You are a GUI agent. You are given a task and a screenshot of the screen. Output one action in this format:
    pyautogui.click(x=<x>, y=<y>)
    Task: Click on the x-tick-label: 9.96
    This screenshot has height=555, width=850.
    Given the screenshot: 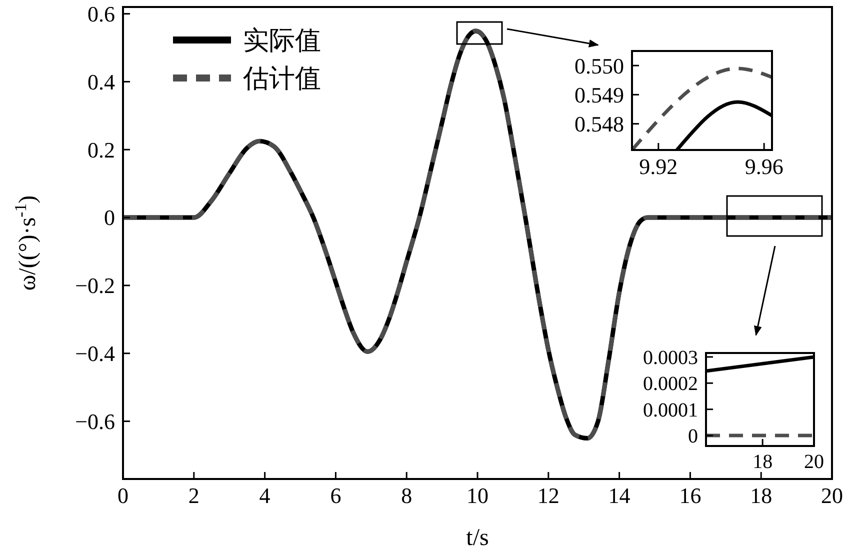 What is the action you would take?
    pyautogui.click(x=764, y=166)
    